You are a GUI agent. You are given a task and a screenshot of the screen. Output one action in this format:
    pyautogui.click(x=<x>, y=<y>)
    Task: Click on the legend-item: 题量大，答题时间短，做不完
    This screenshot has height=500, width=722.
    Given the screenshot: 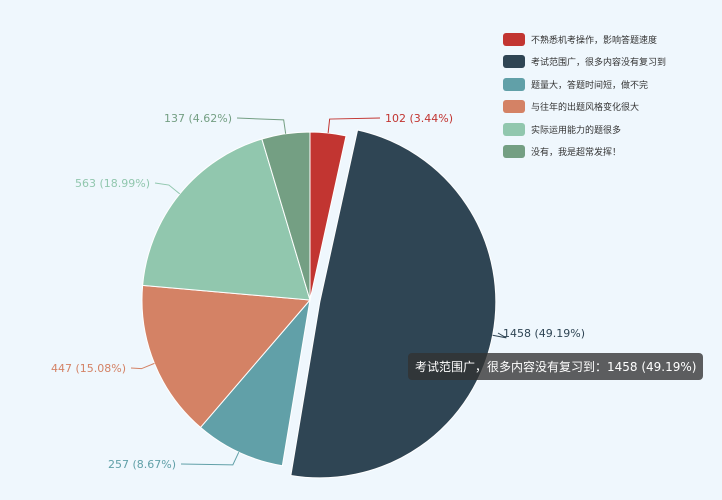 What is the action you would take?
    pyautogui.click(x=584, y=84)
    